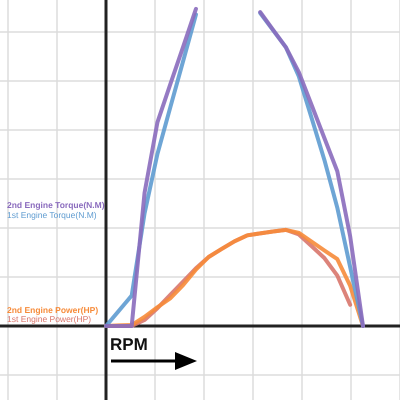  Describe the element at coordinates (49, 319) in the screenshot. I see `series-label: 1st Engine Power(HP)` at that location.